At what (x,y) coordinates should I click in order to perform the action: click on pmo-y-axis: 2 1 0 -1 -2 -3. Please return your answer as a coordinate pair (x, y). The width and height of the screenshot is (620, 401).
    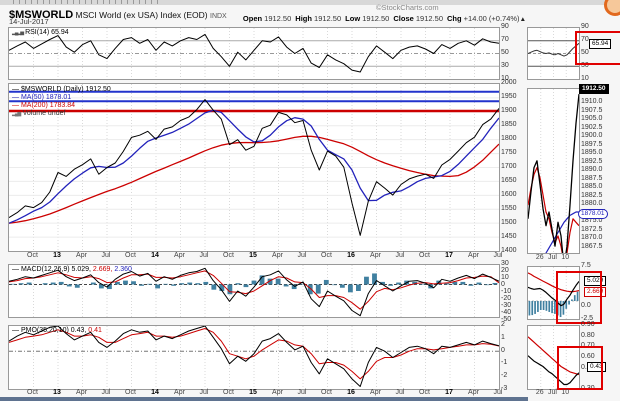
    Looking at the image, I should click on (504, 356).